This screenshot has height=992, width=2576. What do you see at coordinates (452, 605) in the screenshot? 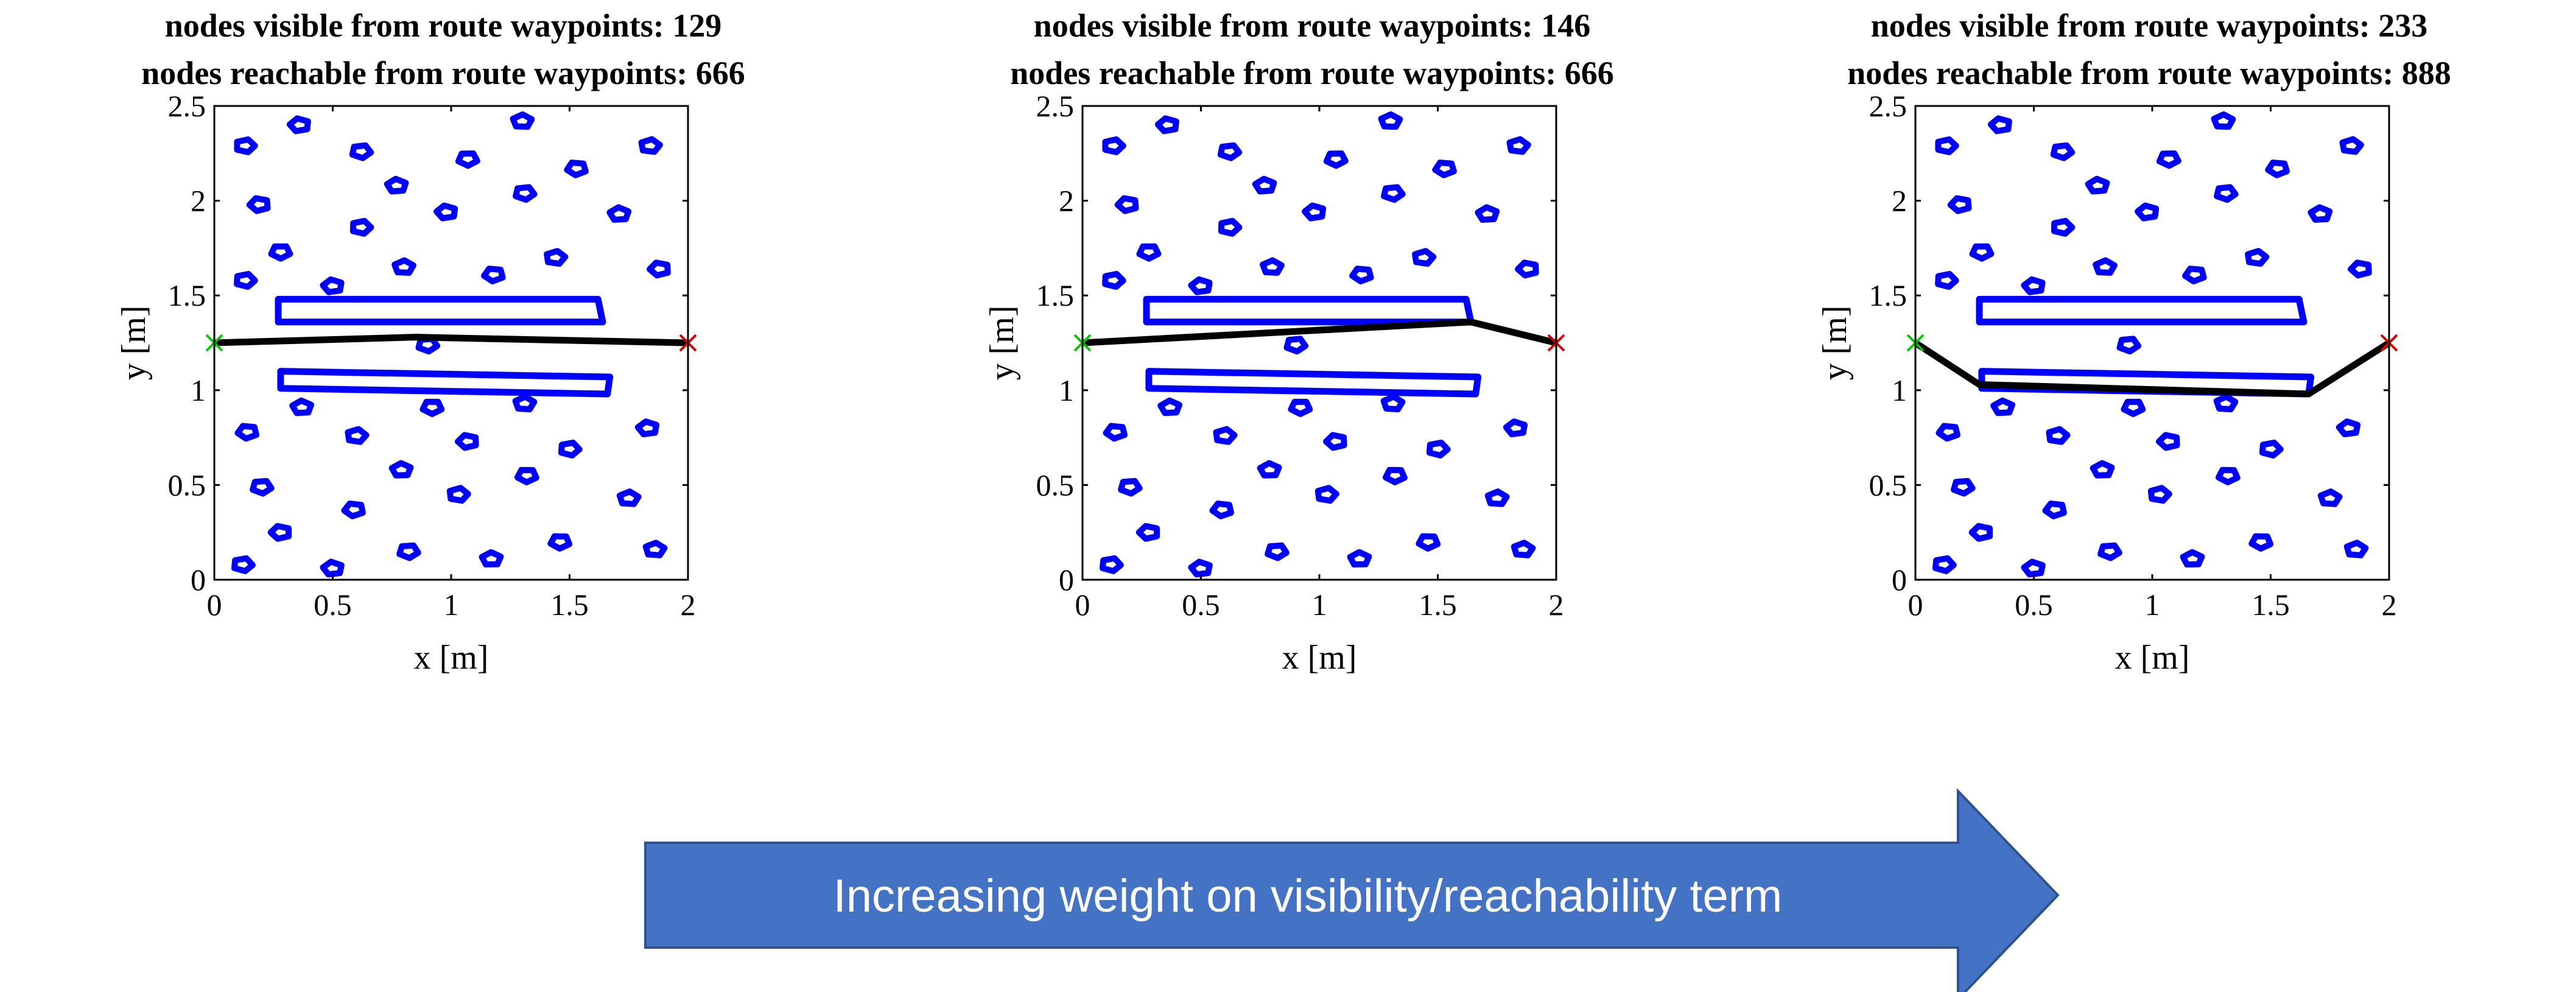
I see `x-tick-label: 1` at bounding box center [452, 605].